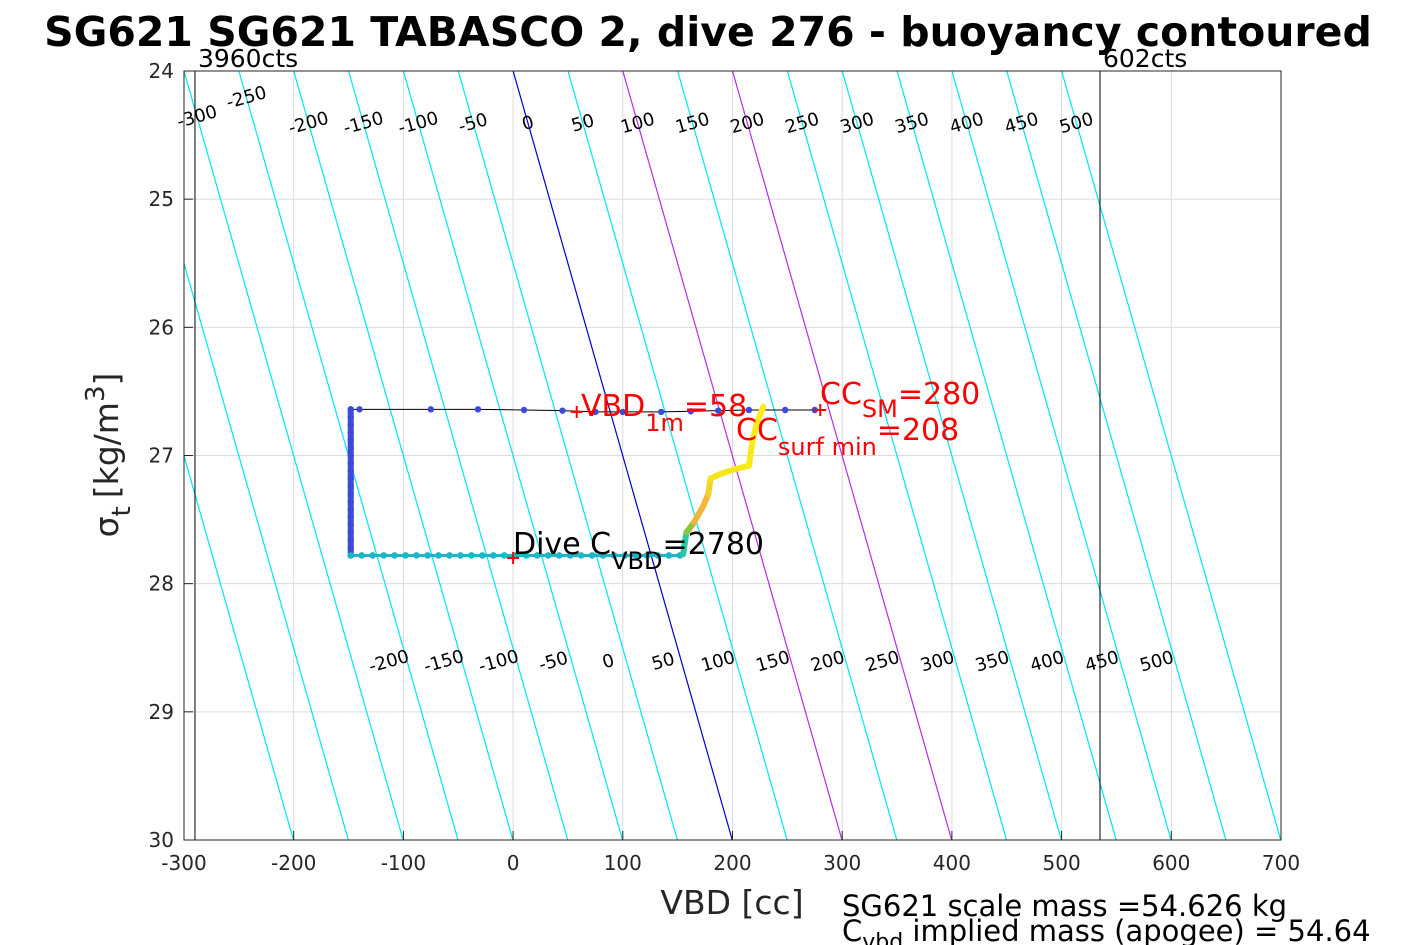  I want to click on dive-sub: VBD, so click(636, 561).